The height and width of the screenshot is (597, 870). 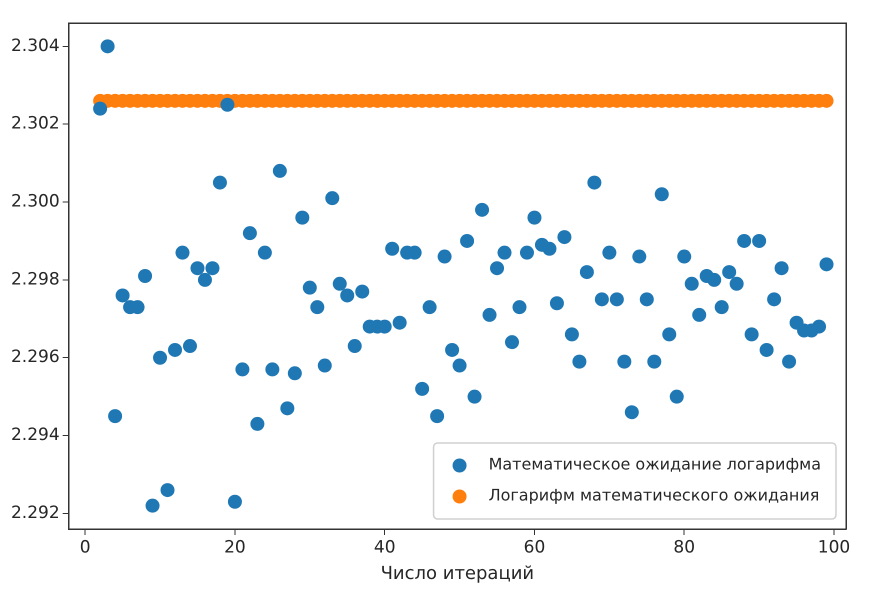 I want to click on x-tick-label: 20, so click(x=235, y=548).